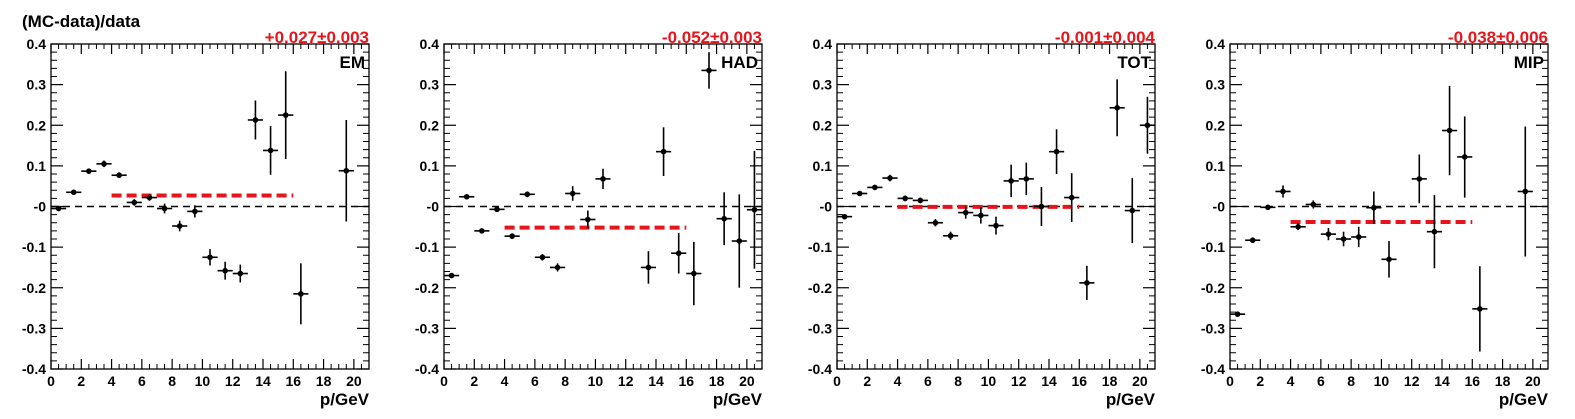 The height and width of the screenshot is (419, 1575). I want to click on y-tick-label: -0.3, so click(1213, 328).